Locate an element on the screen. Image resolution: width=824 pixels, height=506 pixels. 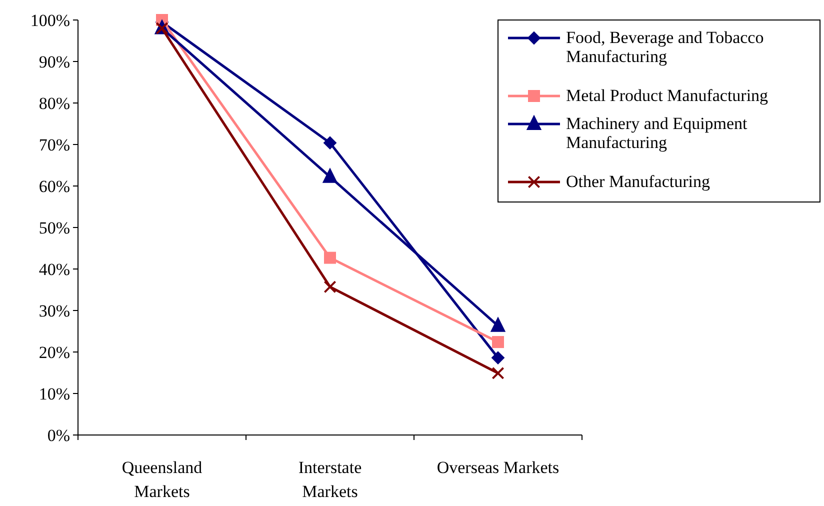
legend-label: Machinery and Equipment Manufacturing is located at coordinates (657, 133).